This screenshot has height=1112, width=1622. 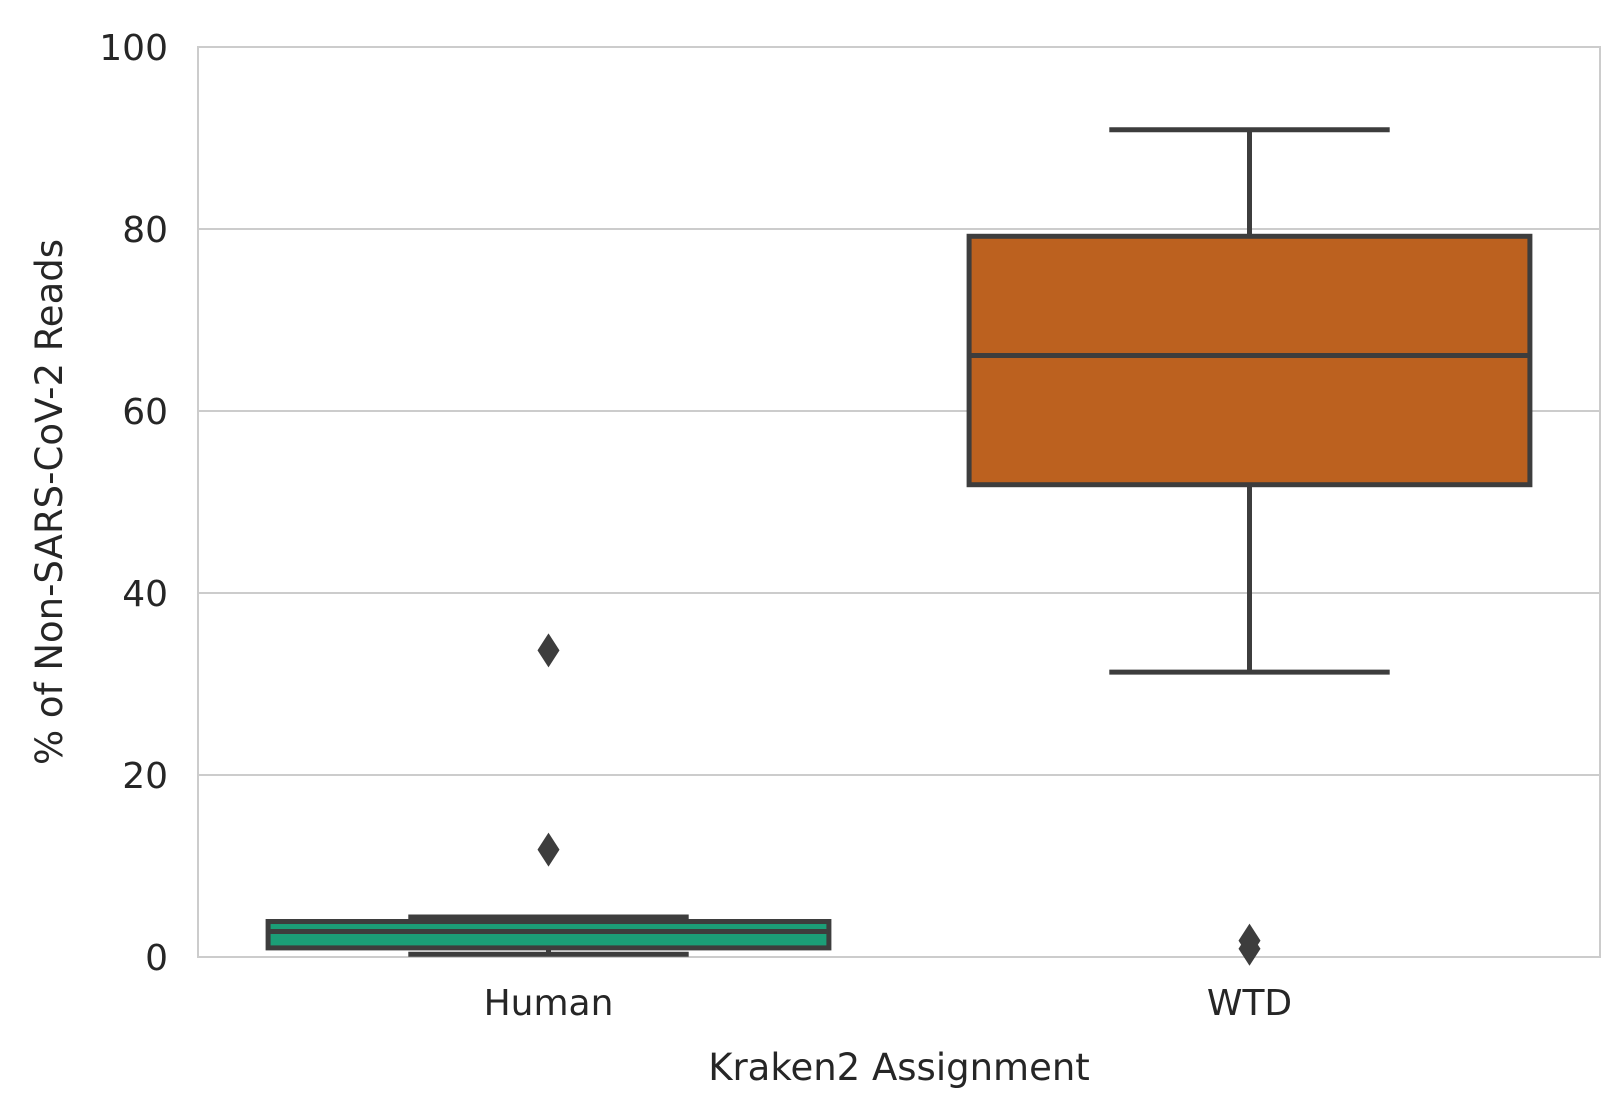 What do you see at coordinates (145, 230) in the screenshot?
I see `y-tick-label: 80` at bounding box center [145, 230].